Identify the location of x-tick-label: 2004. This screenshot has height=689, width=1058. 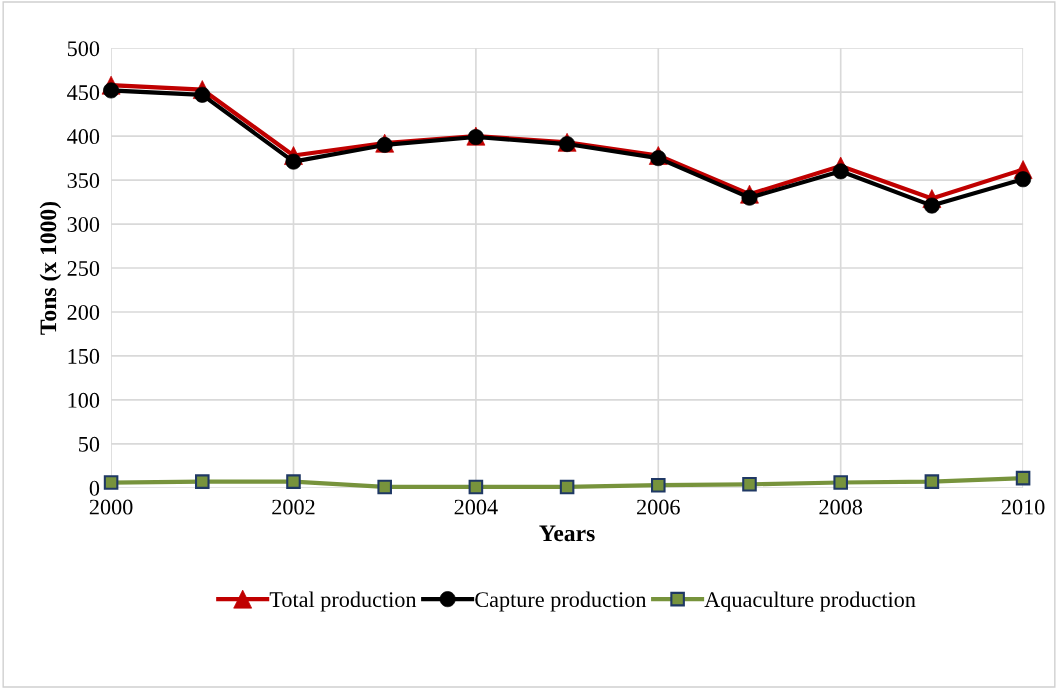
(476, 507).